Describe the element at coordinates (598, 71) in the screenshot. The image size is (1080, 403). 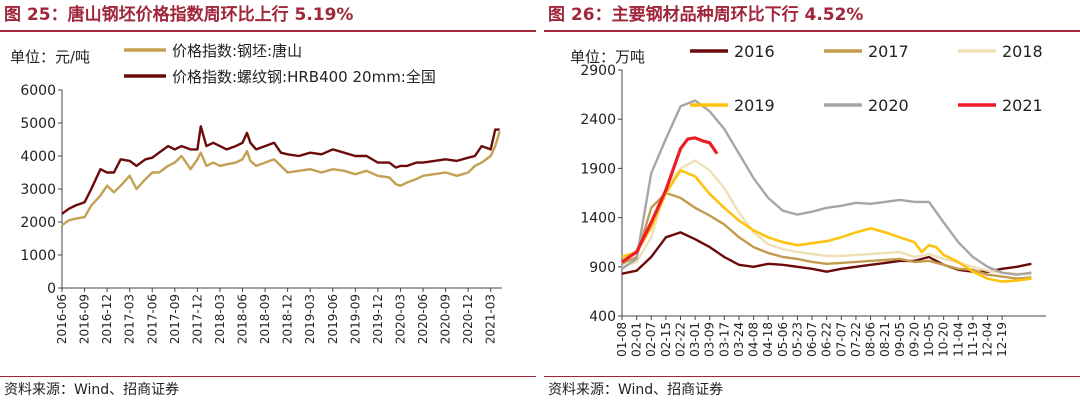
I see `y-tick-label: 2900` at that location.